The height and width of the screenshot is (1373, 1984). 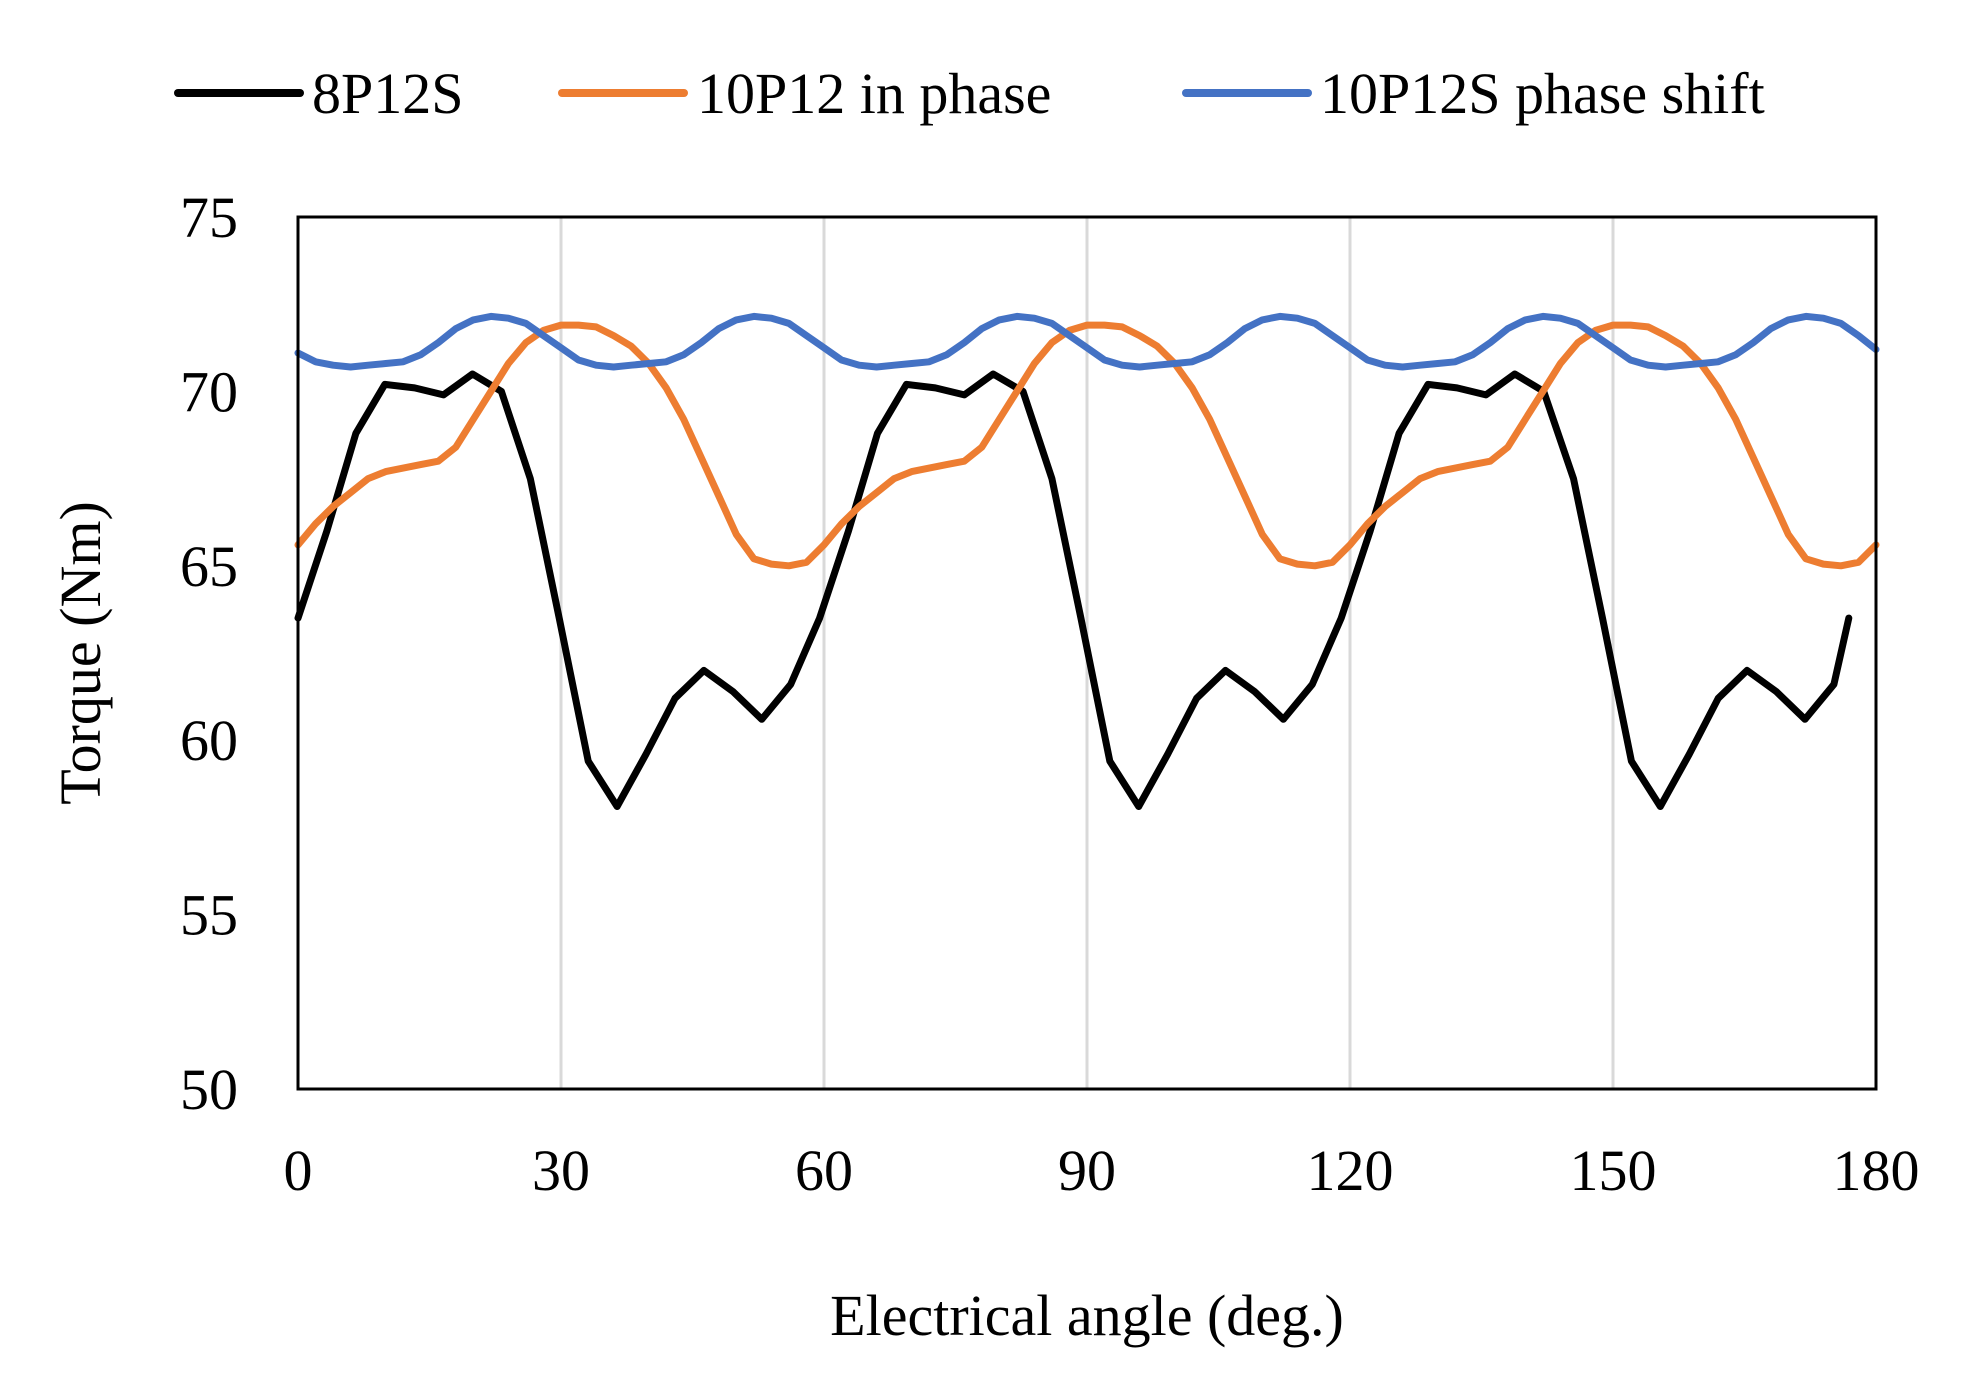 What do you see at coordinates (209, 740) in the screenshot?
I see `y-tick-label: 60` at bounding box center [209, 740].